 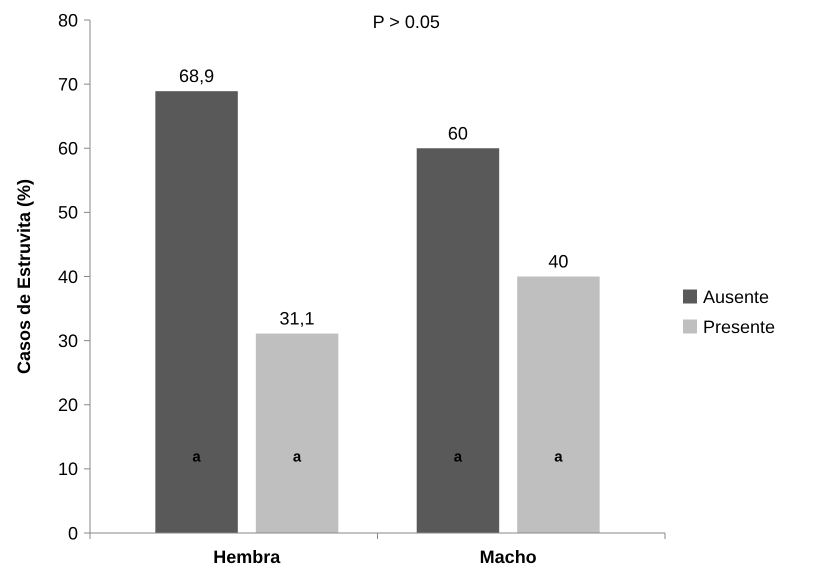 What do you see at coordinates (458, 133) in the screenshot?
I see `data-label: 60` at bounding box center [458, 133].